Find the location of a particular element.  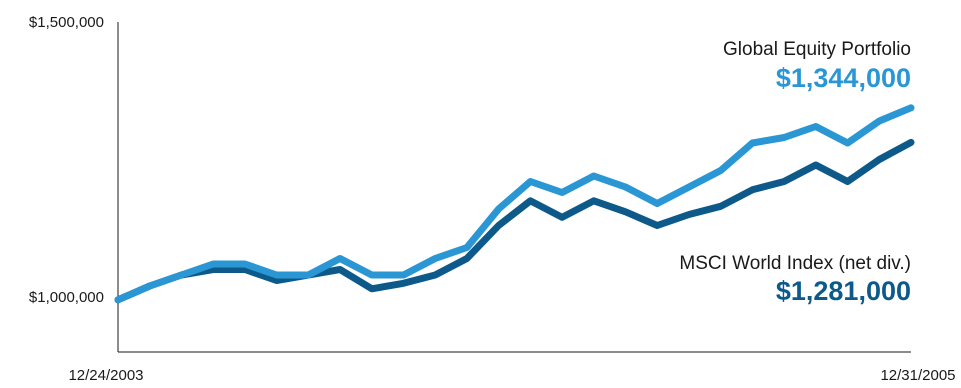

series-end-value-global-equity-portfolio: $1,344,000 is located at coordinates (843, 78).